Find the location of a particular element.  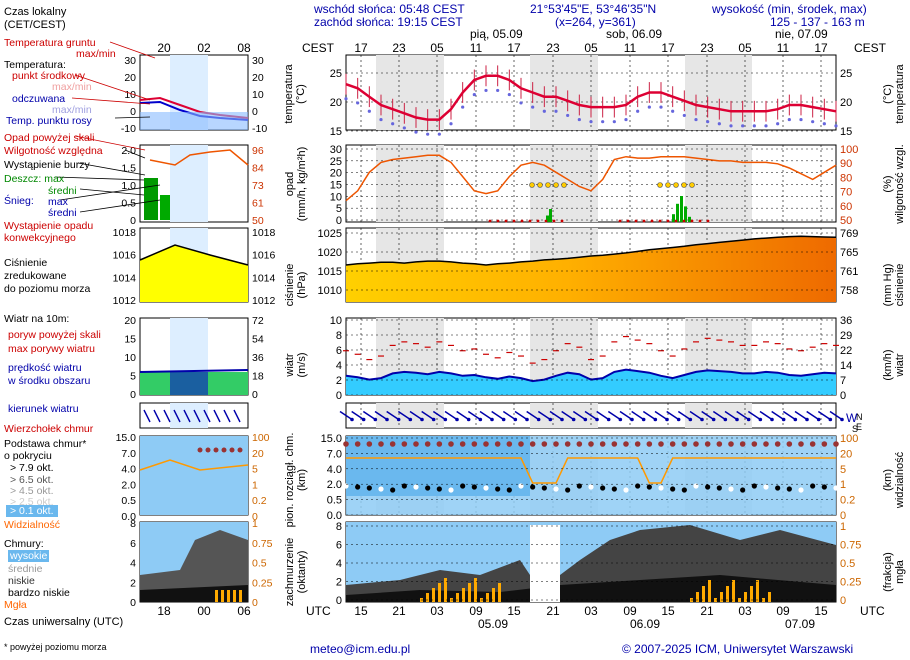

leg-cover-l-3: 2 is located at coordinates (133, 583).